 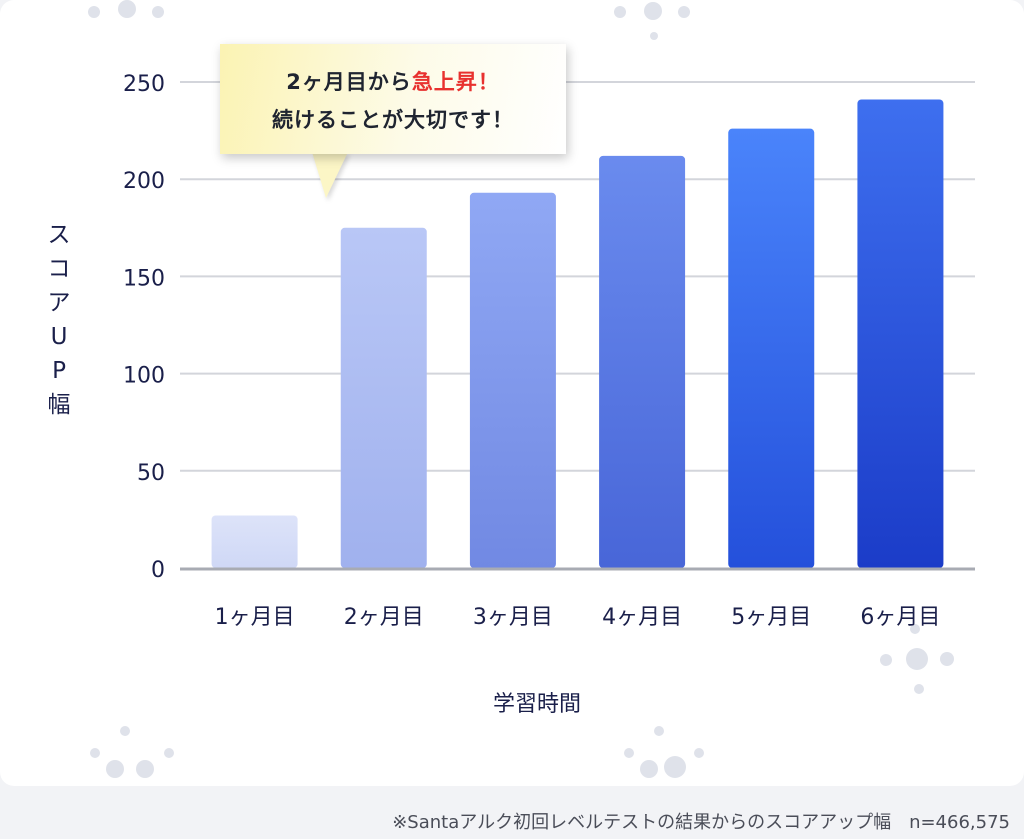 I want to click on x-tick-label: 5ヶ月目, so click(x=771, y=617).